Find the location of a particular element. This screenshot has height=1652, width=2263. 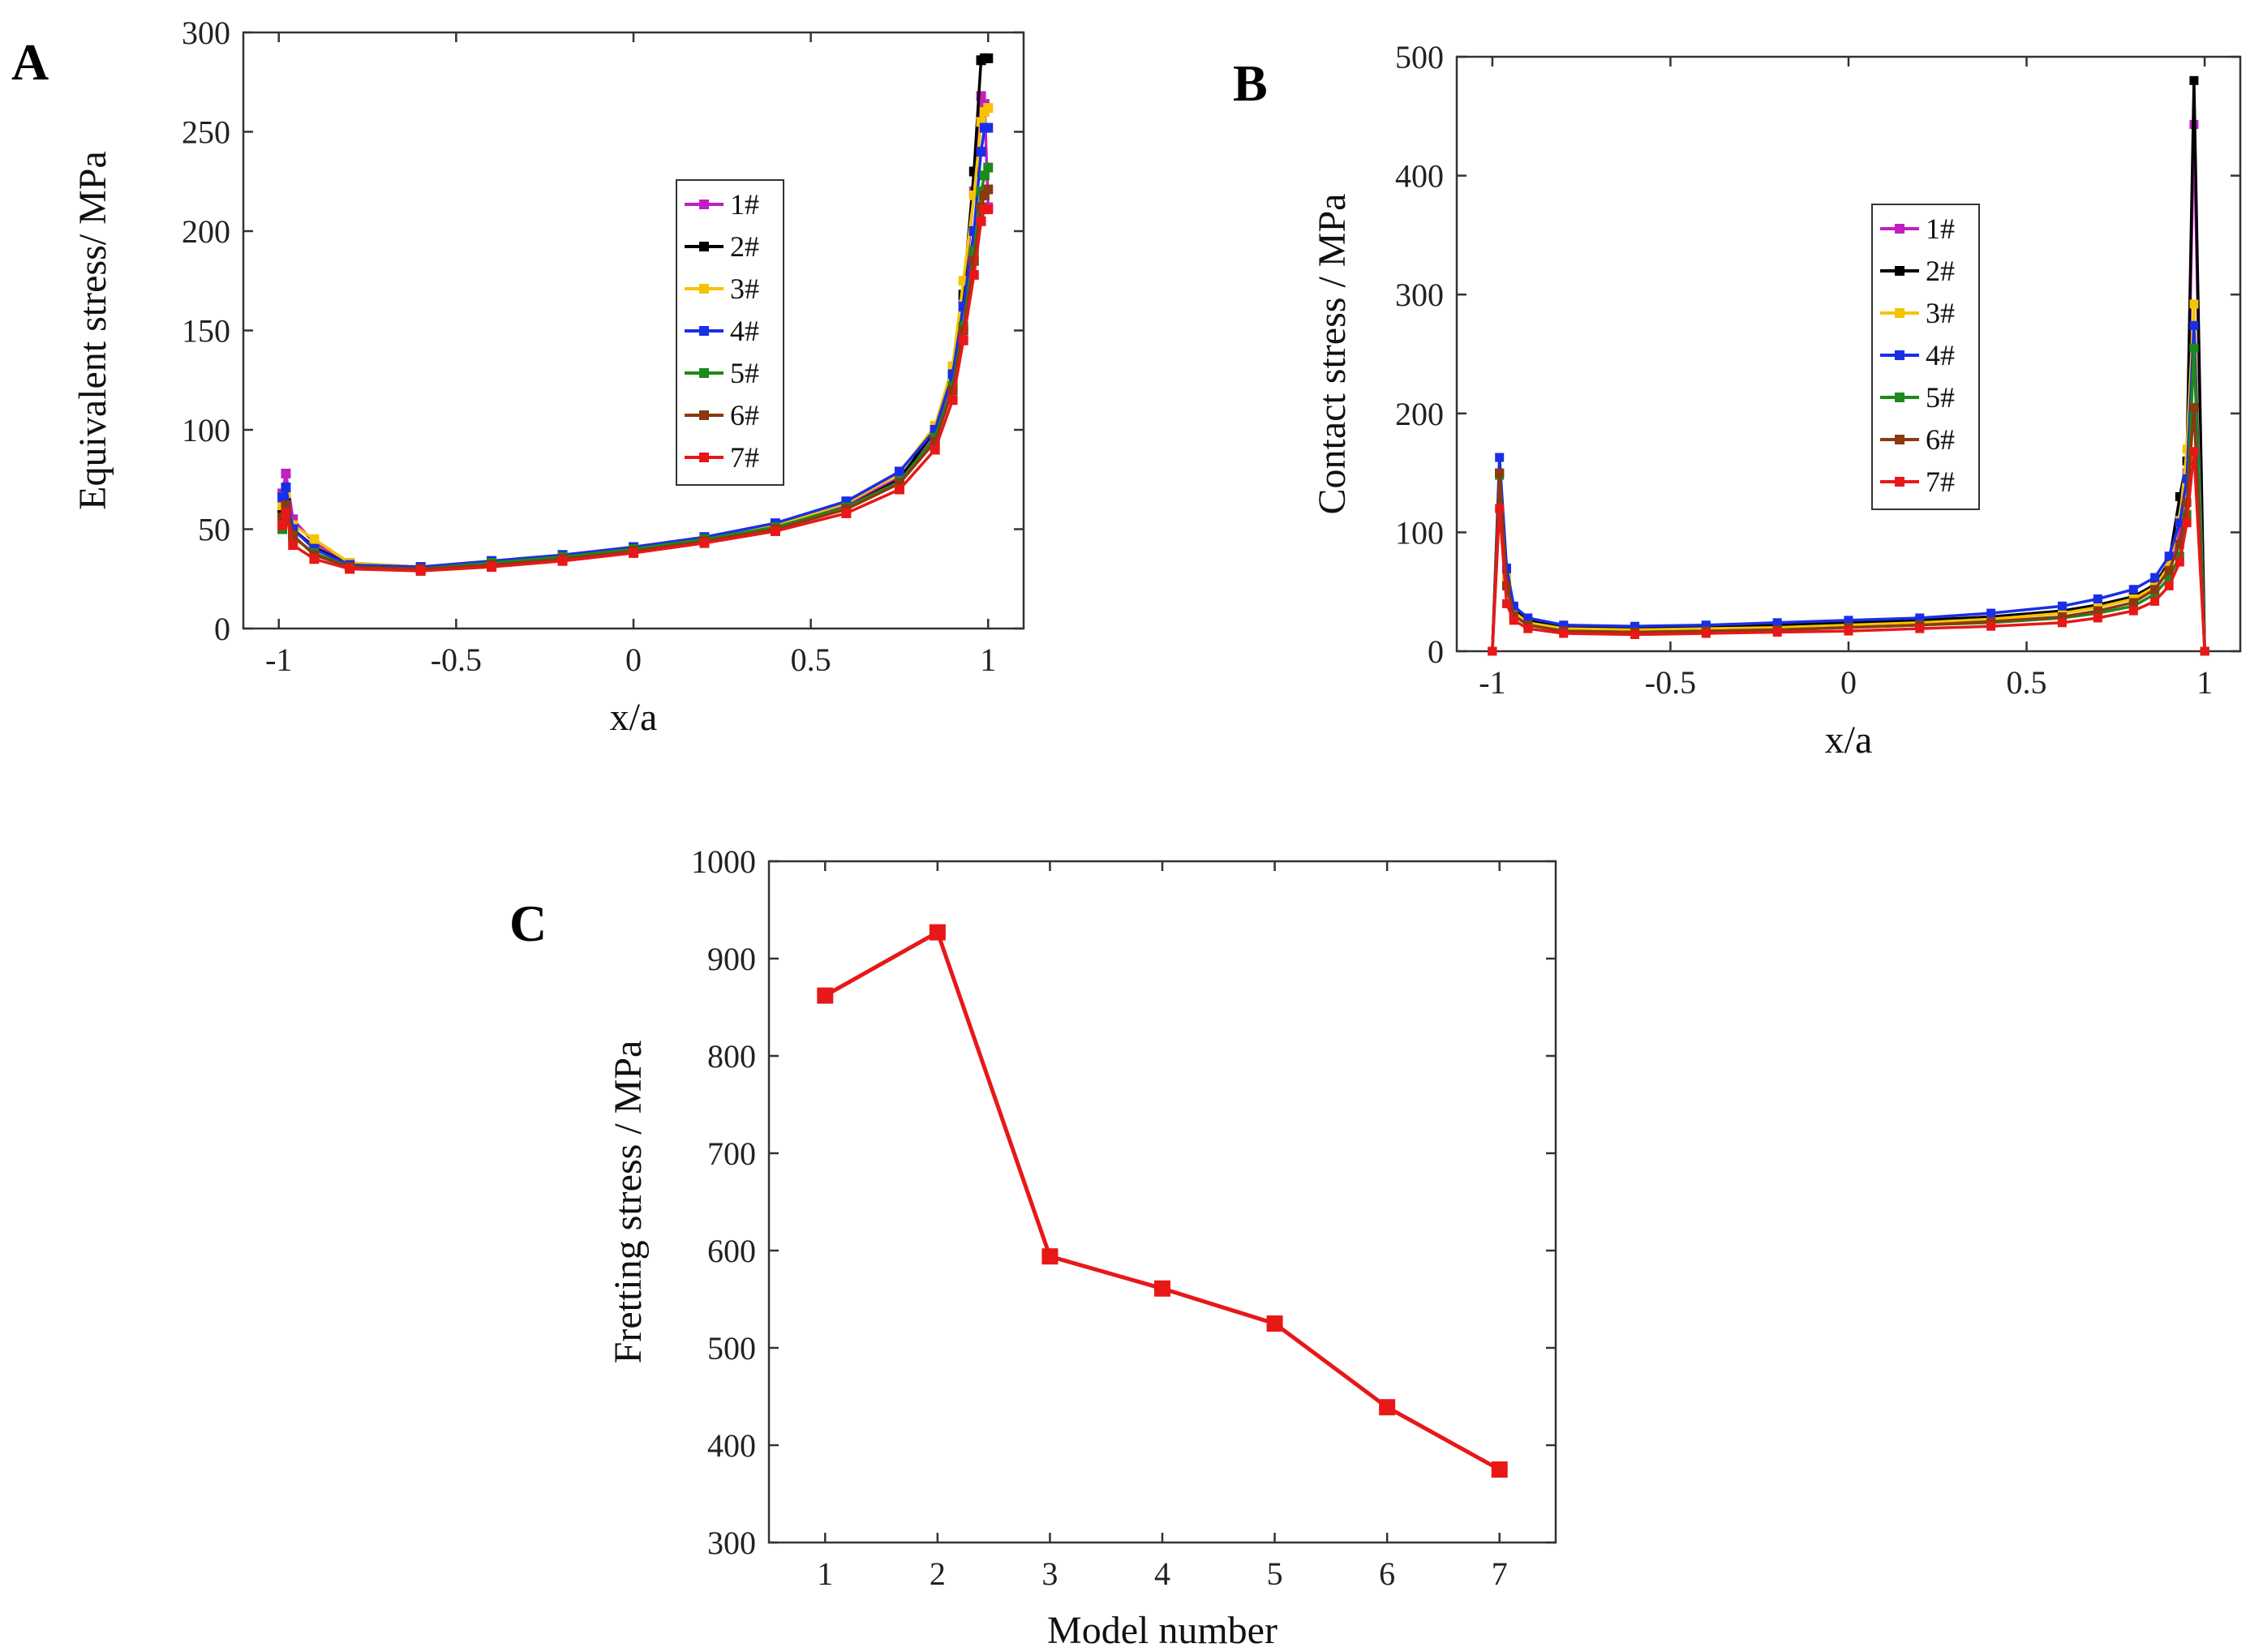

x-tick-label: 6 is located at coordinates (1387, 1573).